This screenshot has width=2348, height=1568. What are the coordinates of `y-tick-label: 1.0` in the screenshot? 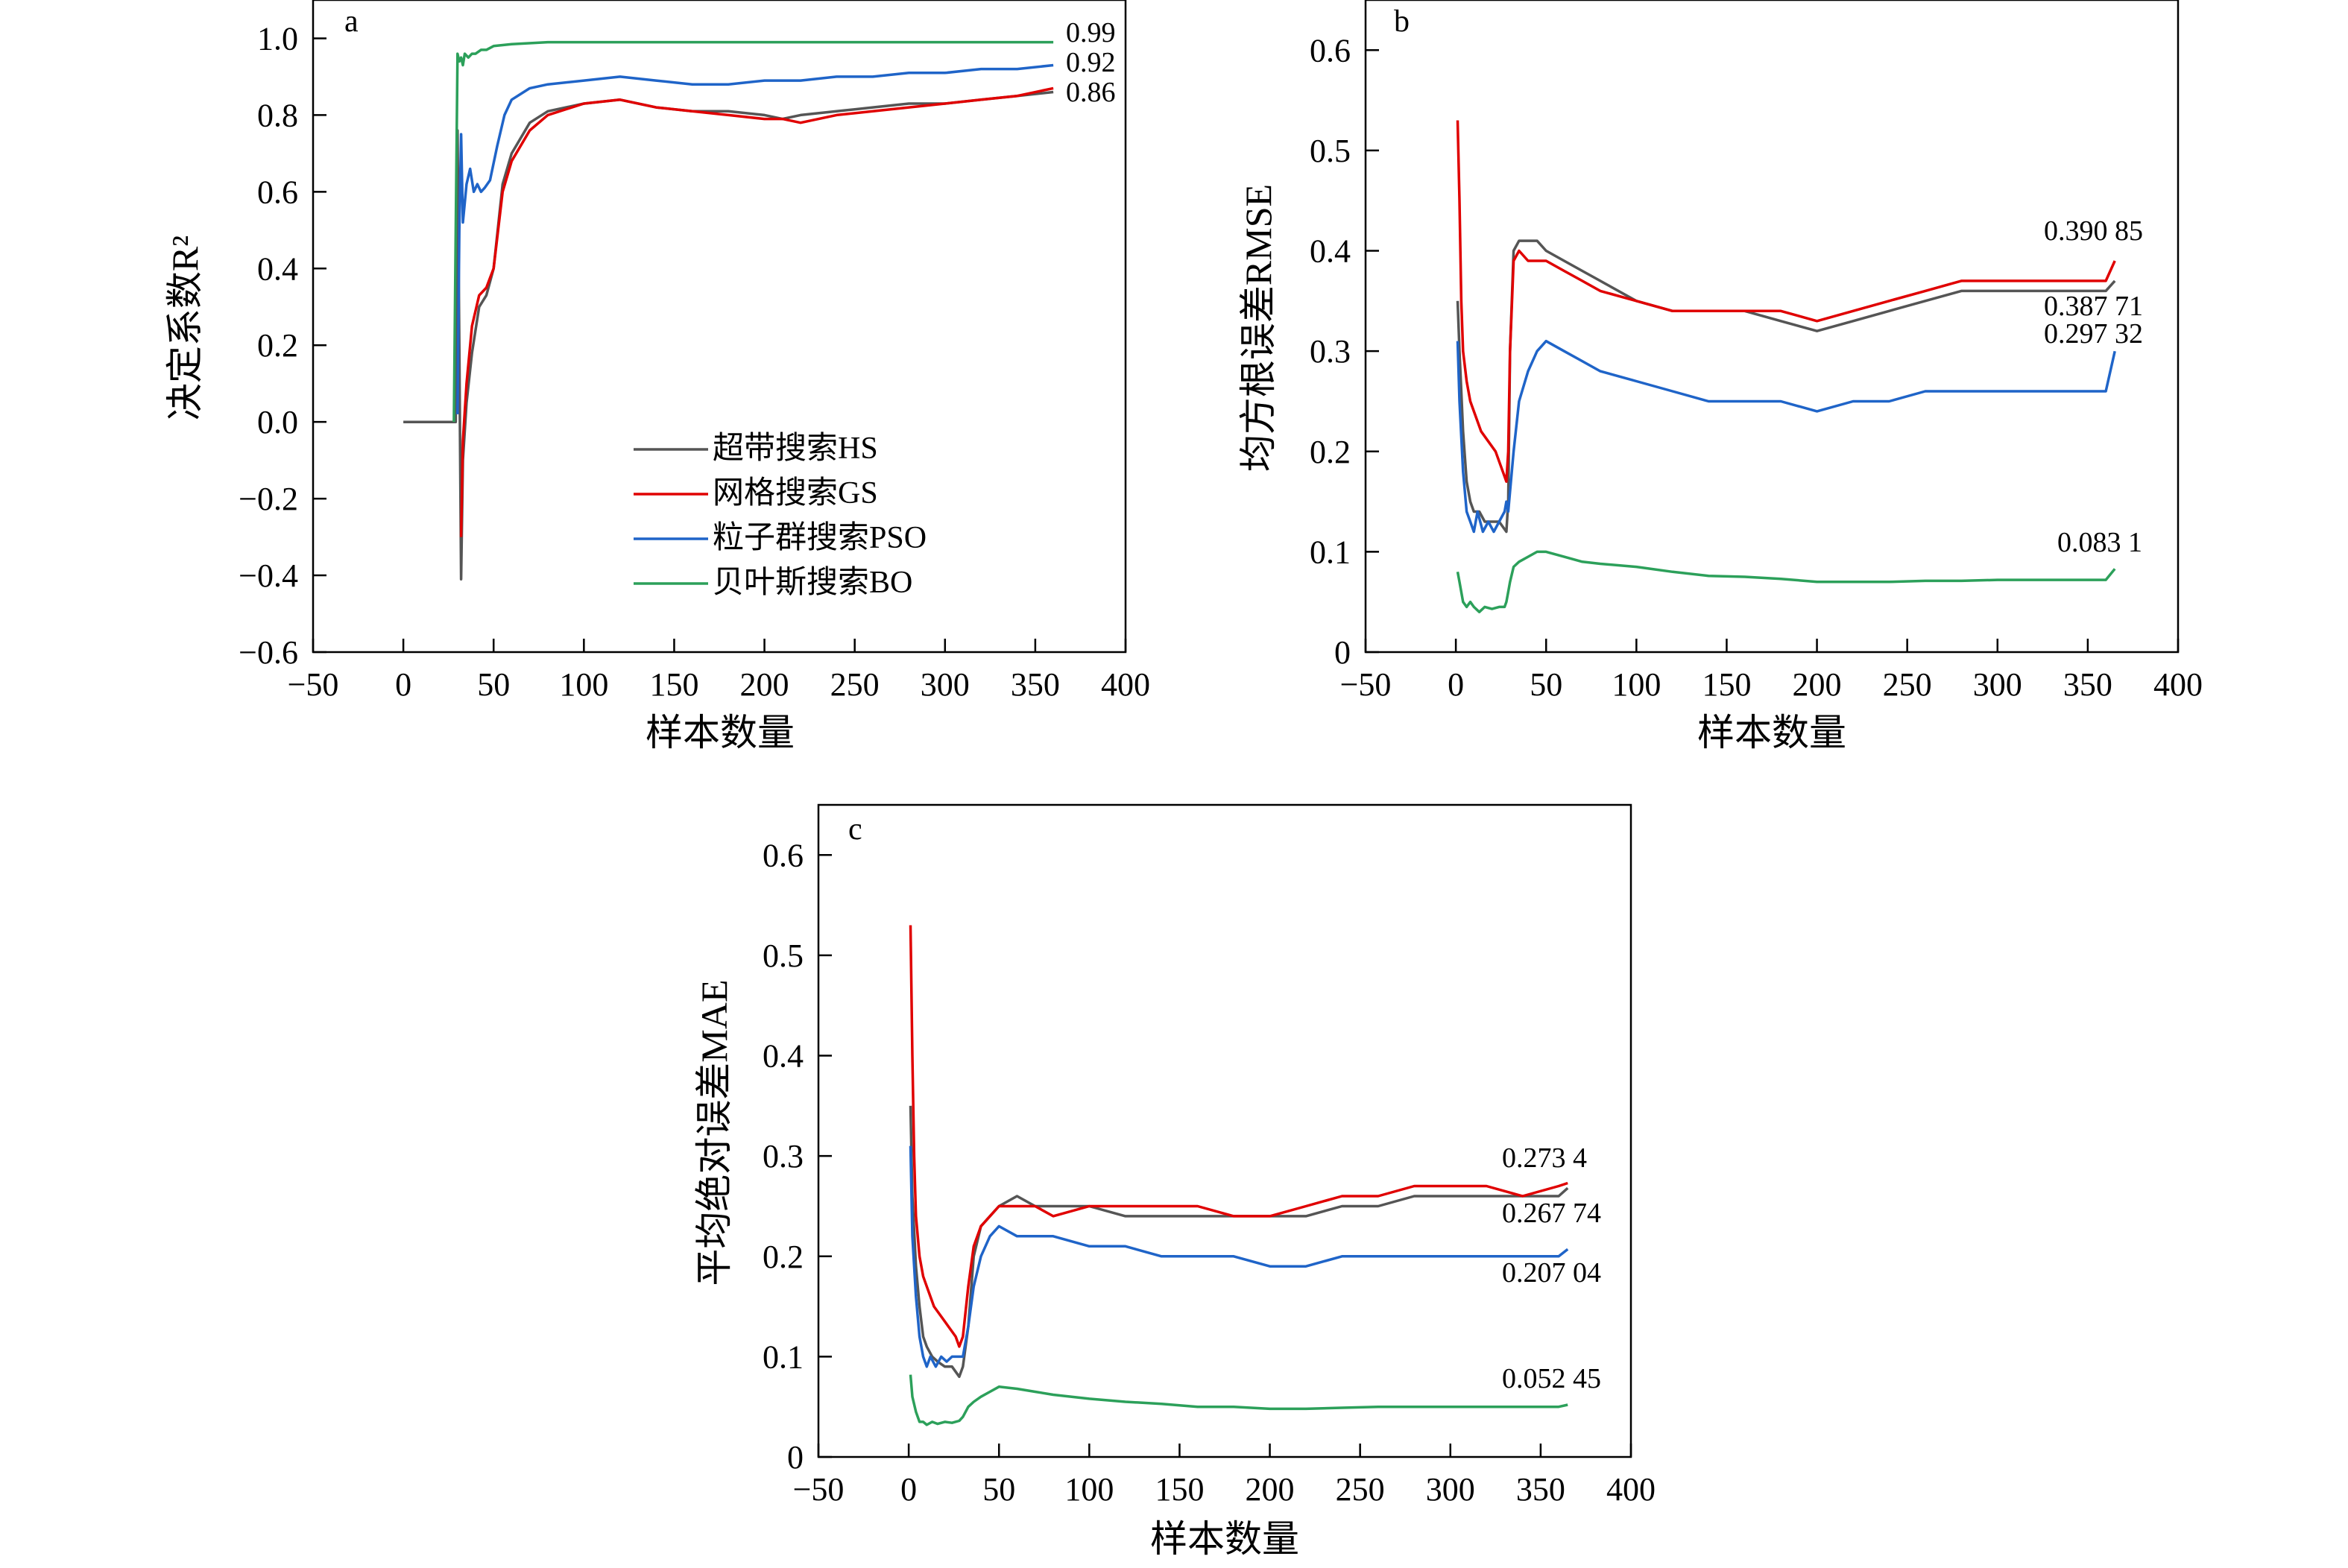 It's located at (277, 38).